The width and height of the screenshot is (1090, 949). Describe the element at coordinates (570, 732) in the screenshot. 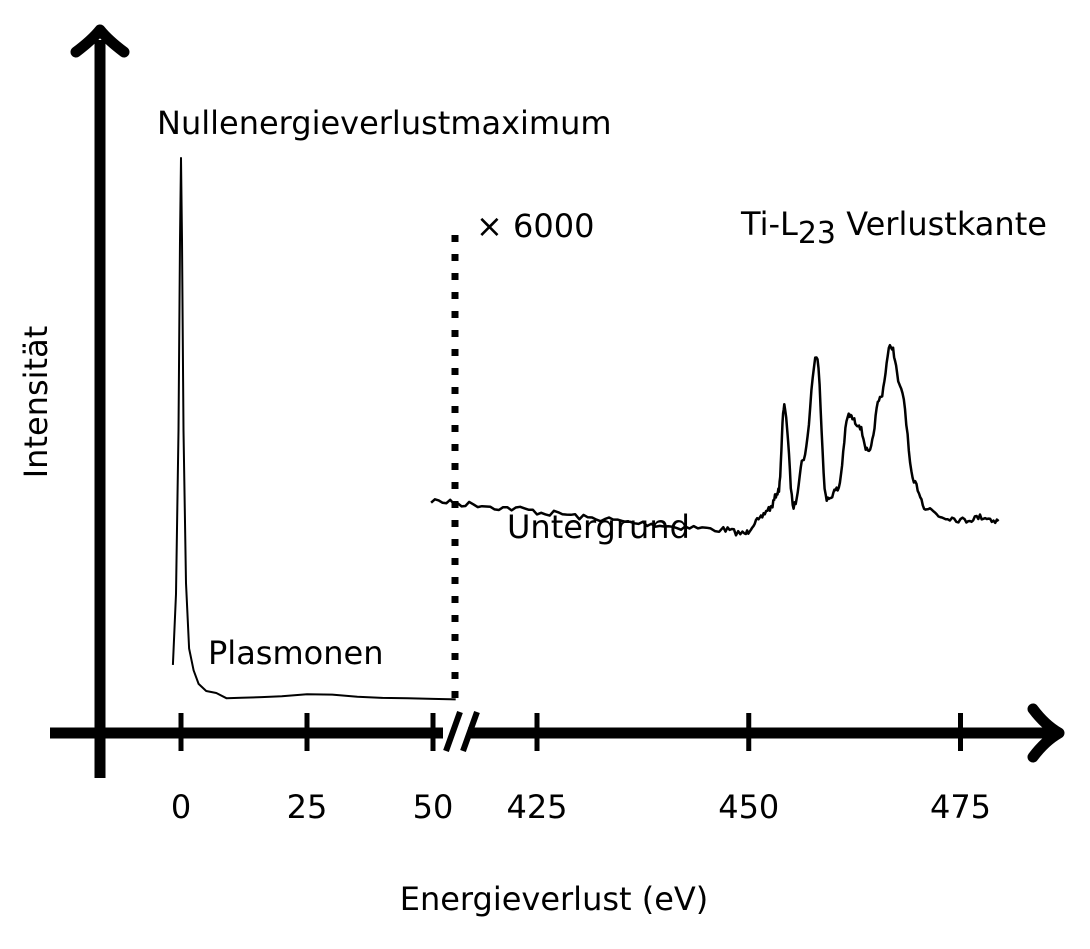

I see `x-ticks` at that location.